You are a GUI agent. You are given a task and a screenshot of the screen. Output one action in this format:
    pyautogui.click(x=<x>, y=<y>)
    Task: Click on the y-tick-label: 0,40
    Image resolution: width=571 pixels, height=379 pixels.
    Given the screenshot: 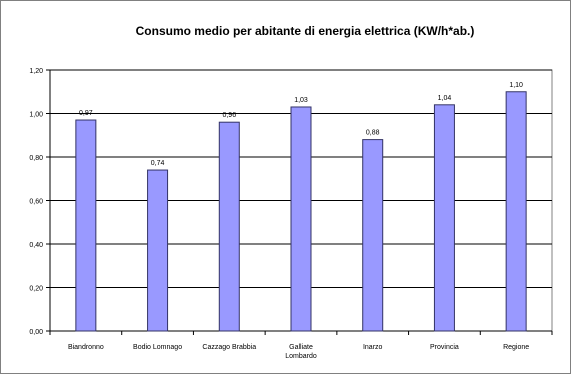 What is the action you would take?
    pyautogui.click(x=36, y=245)
    